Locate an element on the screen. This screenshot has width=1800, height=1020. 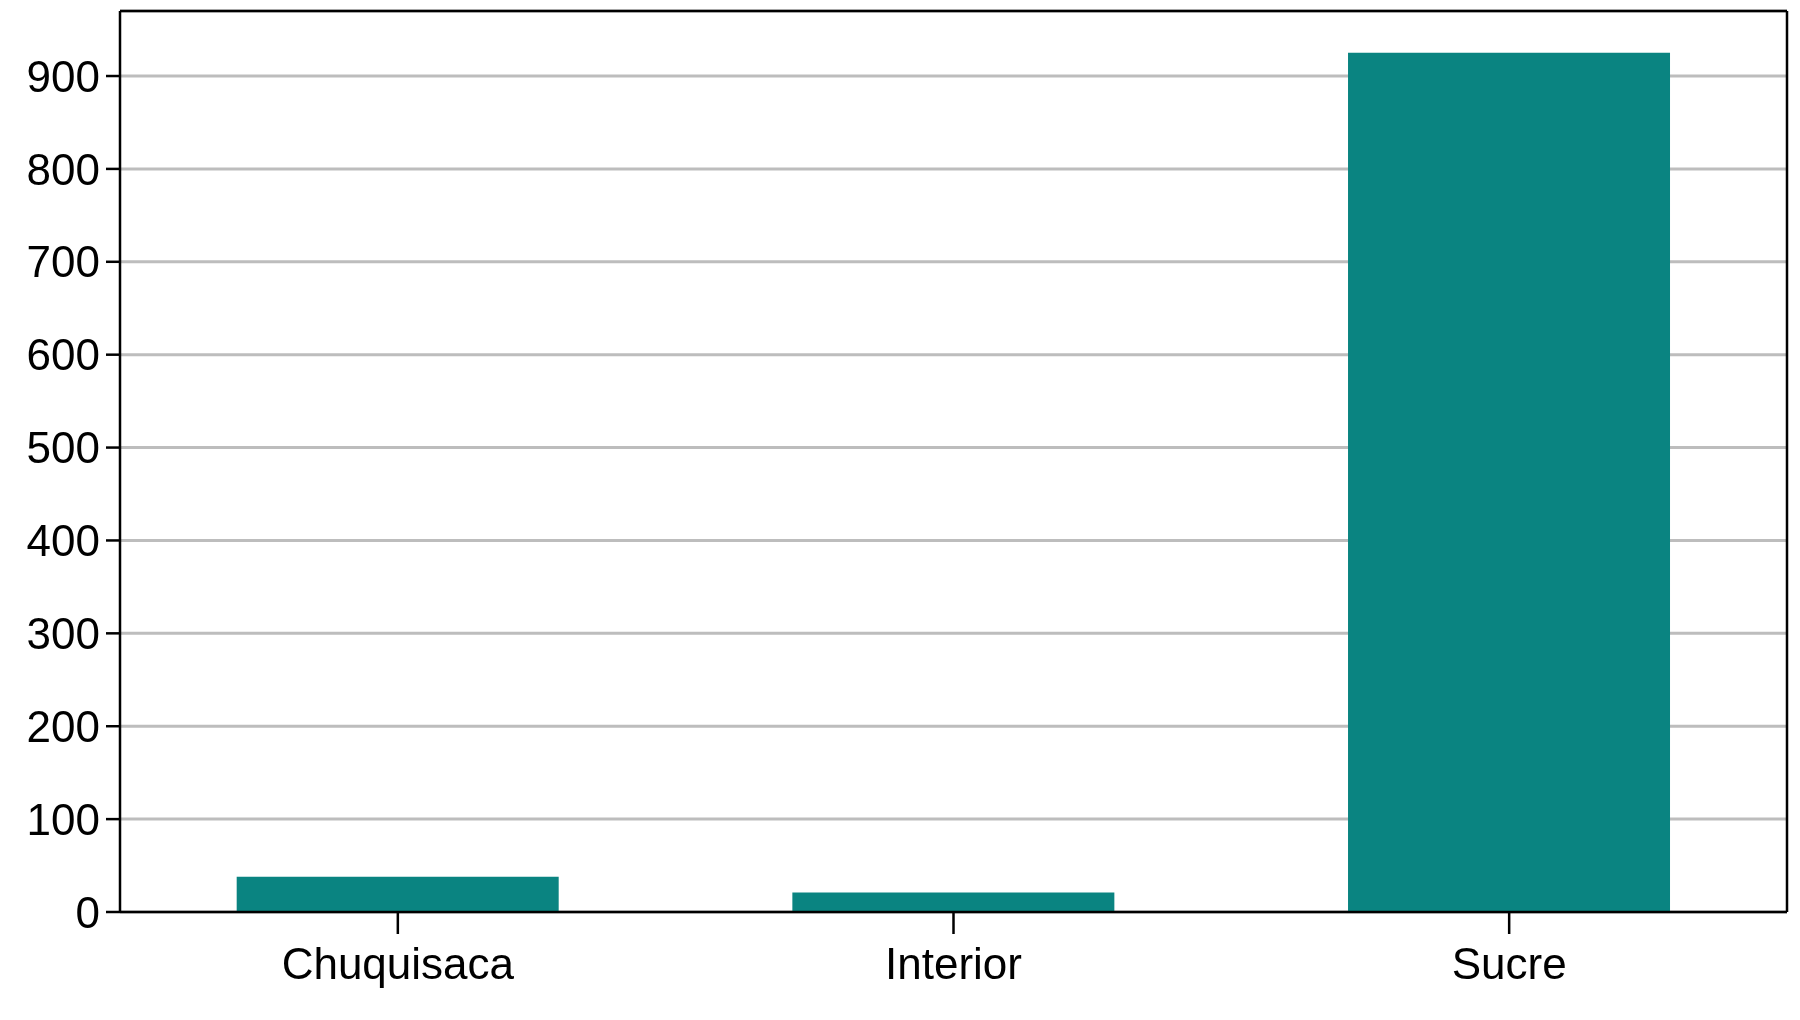
y-tick-label: 800 is located at coordinates (63, 169).